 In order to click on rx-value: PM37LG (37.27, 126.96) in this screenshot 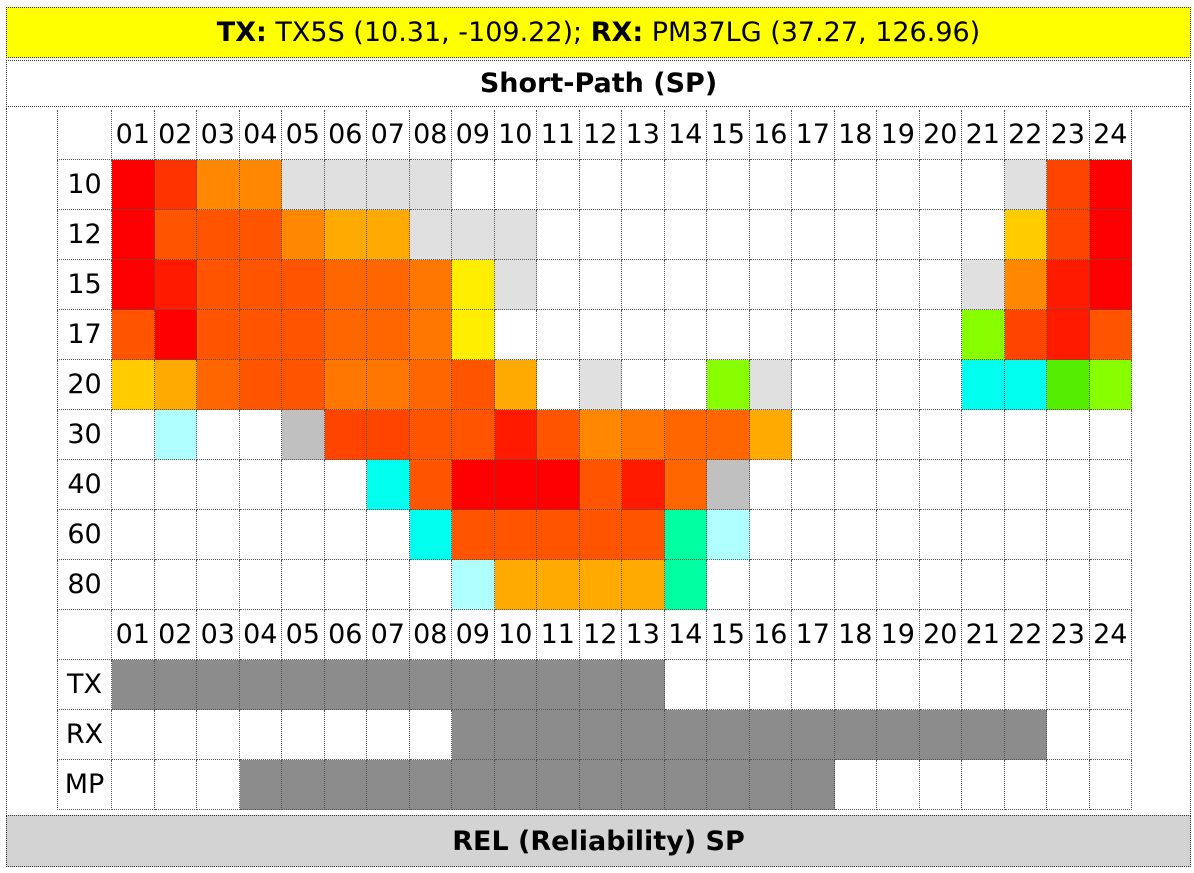, I will do `click(812, 32)`.